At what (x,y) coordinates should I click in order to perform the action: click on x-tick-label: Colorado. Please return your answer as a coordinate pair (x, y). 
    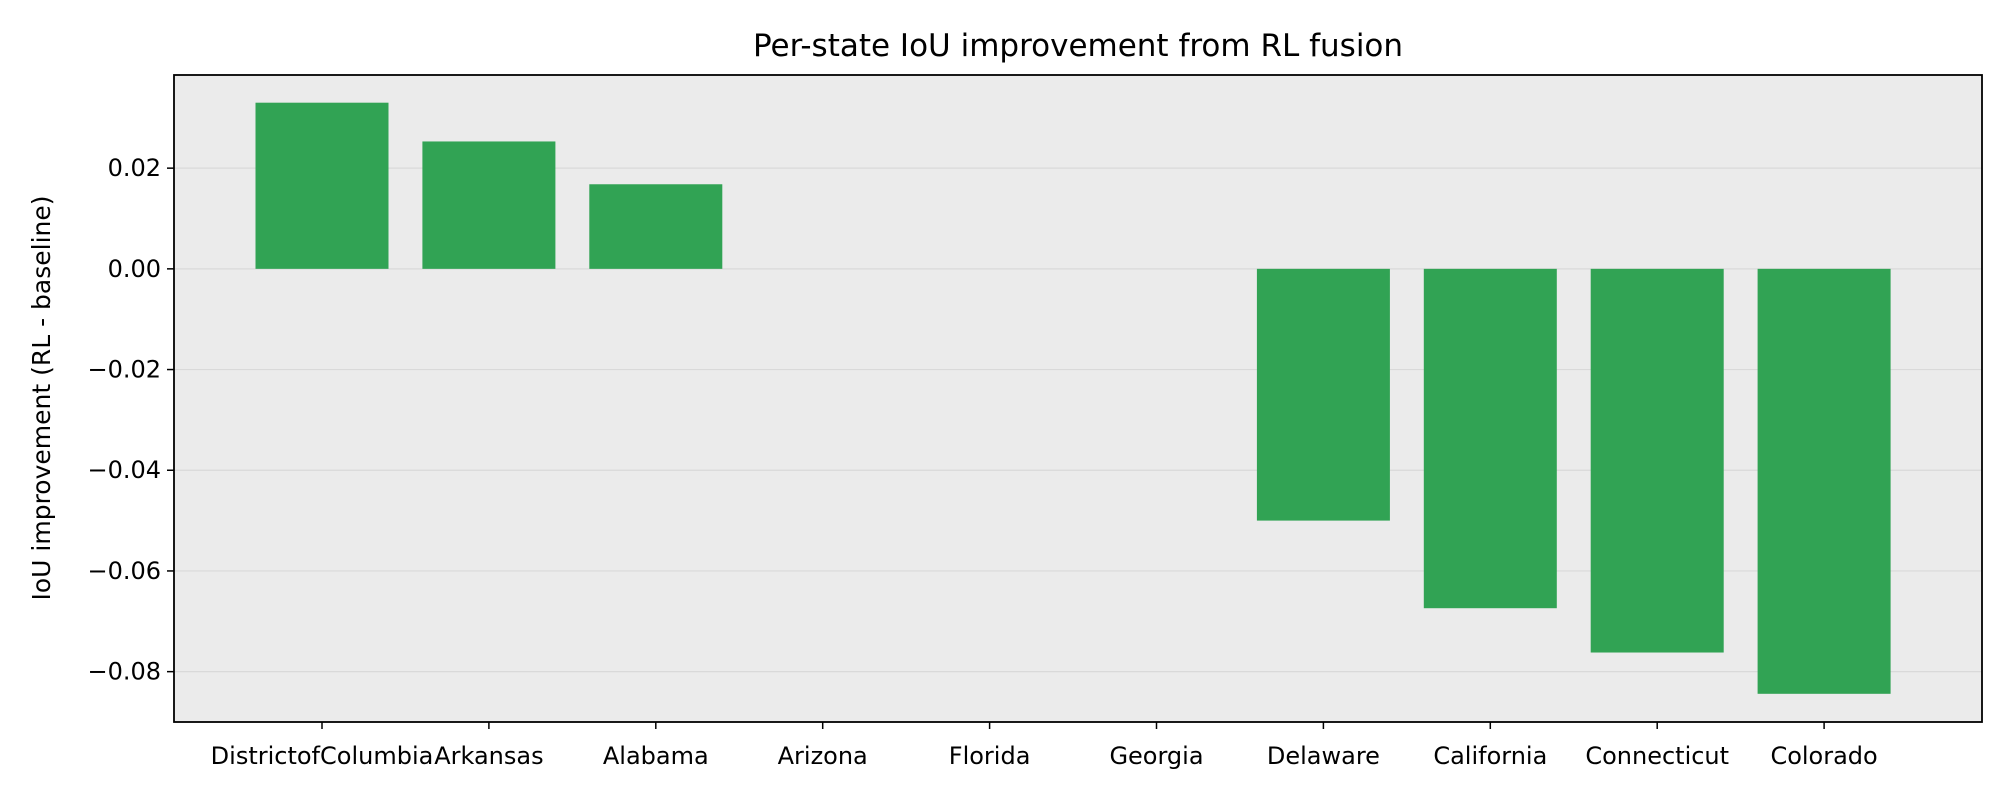
    Looking at the image, I should click on (1823, 756).